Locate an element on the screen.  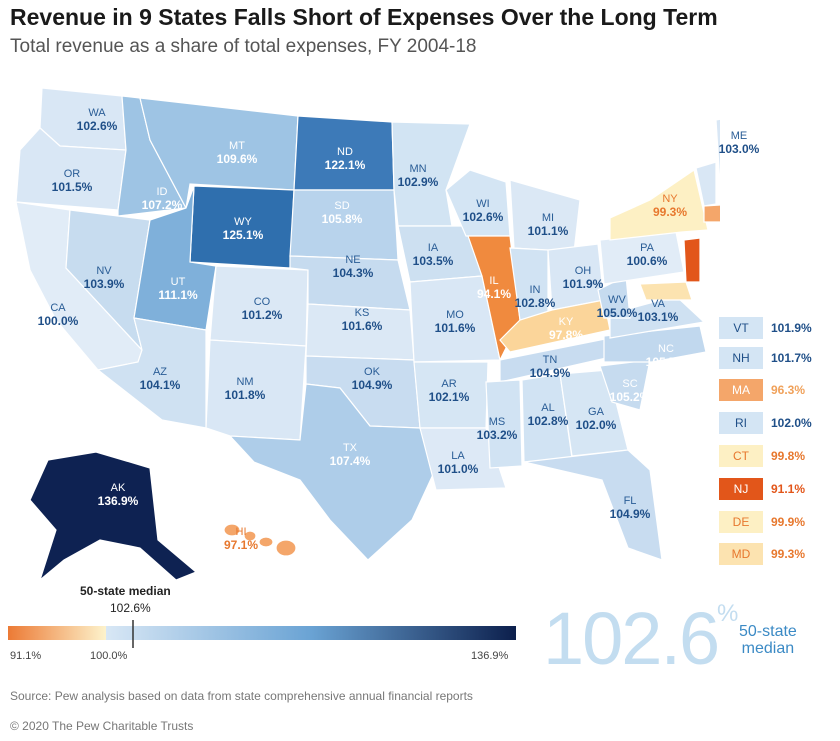
state-label-mo: MO 101.6% is located at coordinates (455, 322).